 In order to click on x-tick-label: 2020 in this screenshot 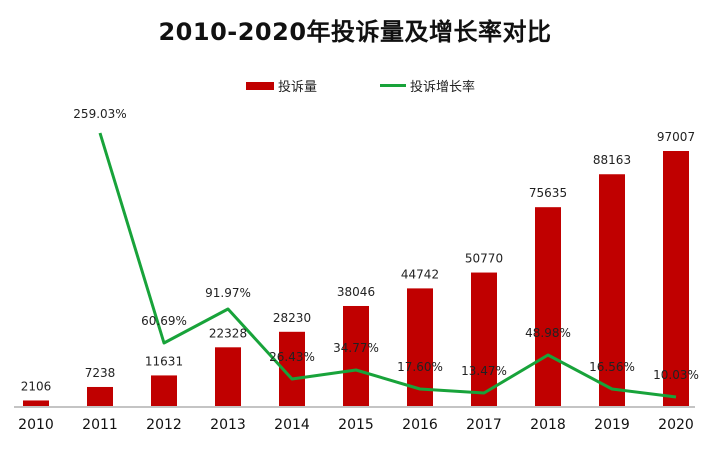, I will do `click(676, 425)`.